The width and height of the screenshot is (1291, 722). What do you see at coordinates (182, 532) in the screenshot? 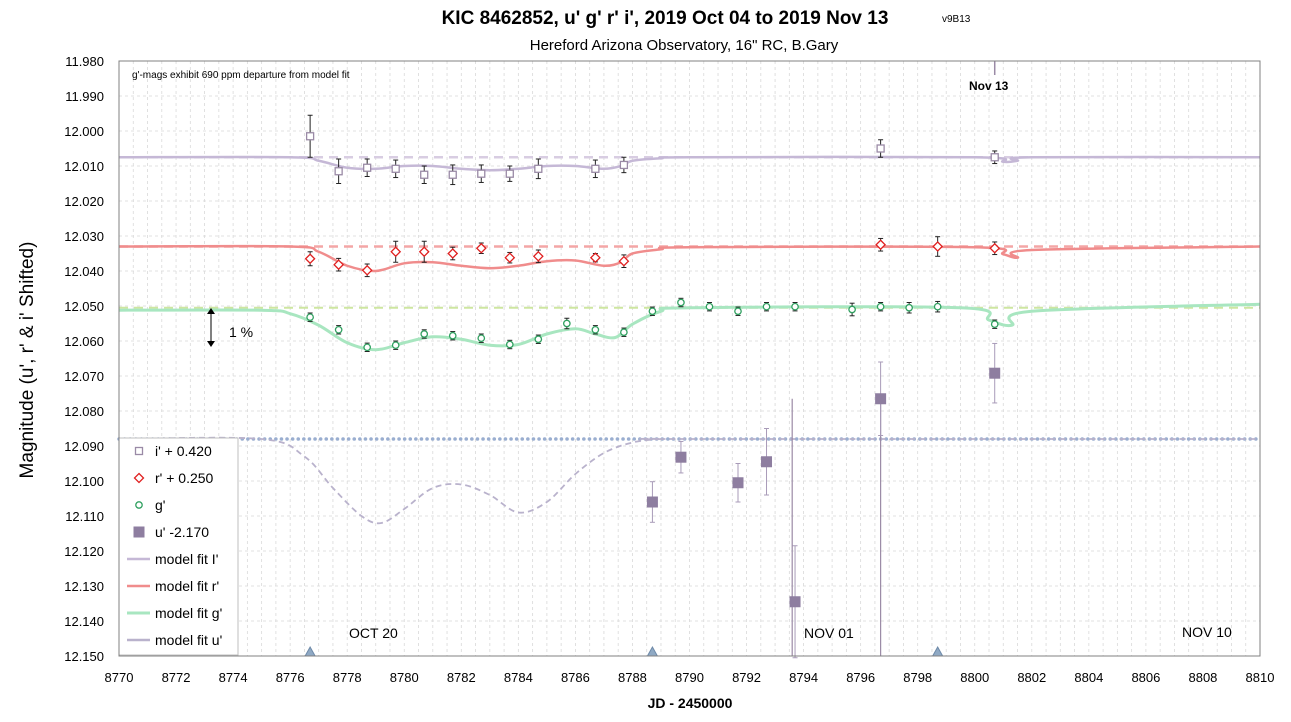
I see `legend-label: u' -2.170` at bounding box center [182, 532].